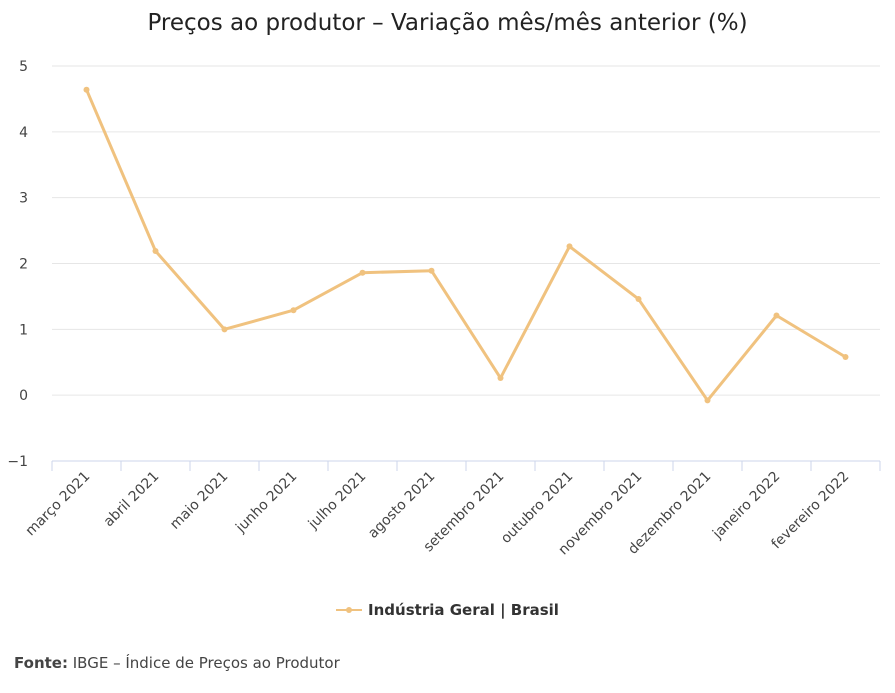  Describe the element at coordinates (17, 264) in the screenshot. I see `y-axis-ticks: −1 0 1 2 3 4 5` at that location.